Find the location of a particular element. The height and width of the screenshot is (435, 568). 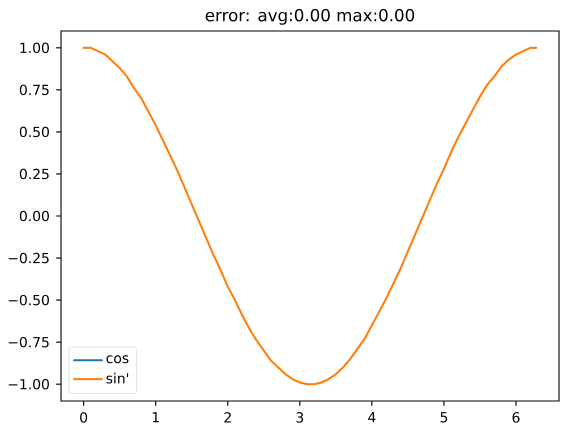

x-tick-label: 2 is located at coordinates (227, 417).